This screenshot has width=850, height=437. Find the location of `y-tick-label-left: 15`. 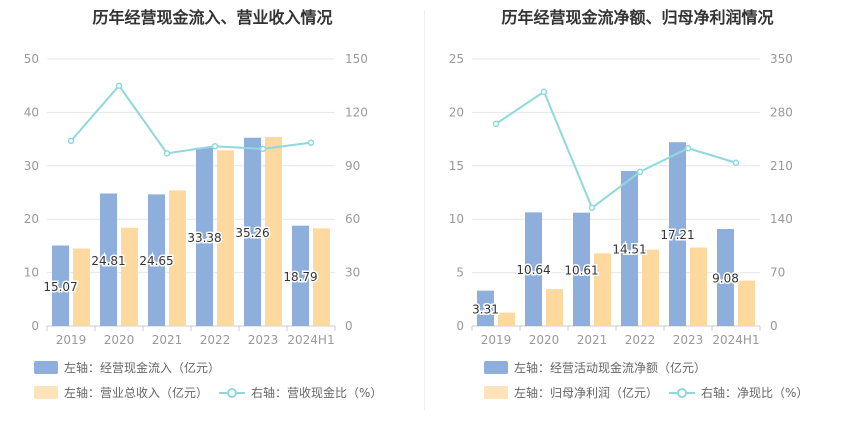

y-tick-label-left: 15 is located at coordinates (456, 166).